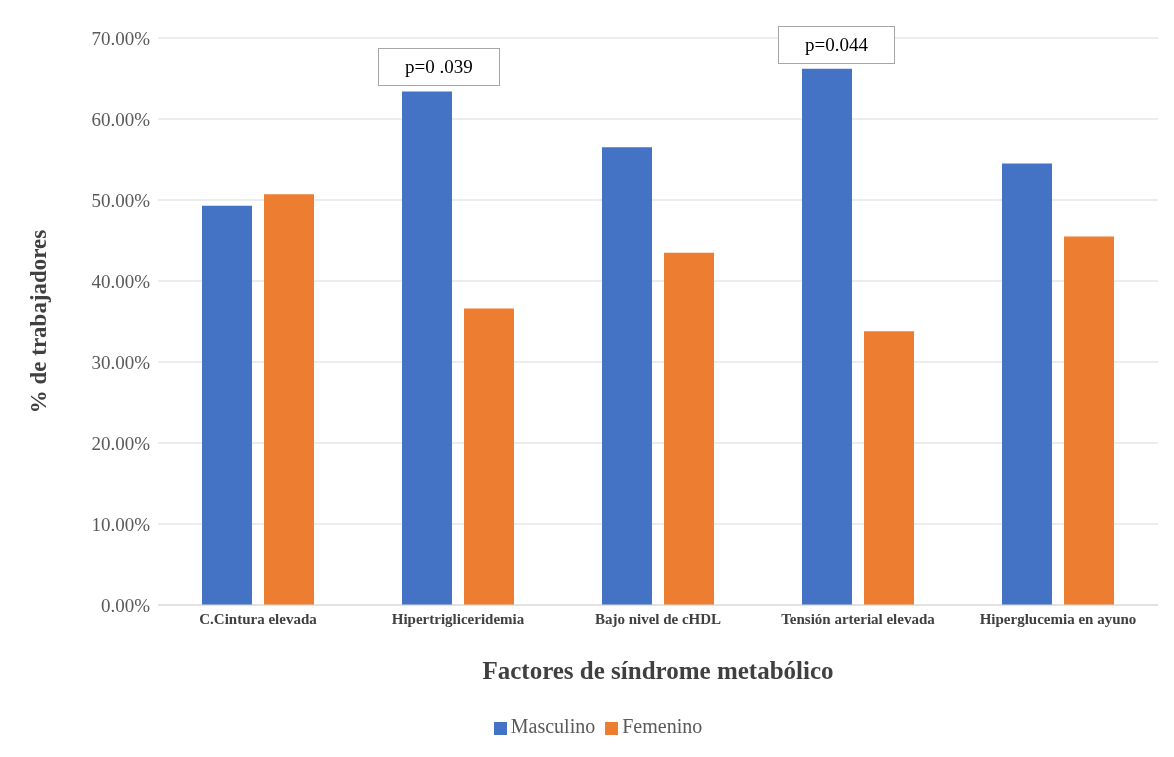 The image size is (1174, 757). What do you see at coordinates (662, 726) in the screenshot?
I see `legend-label: Femenino` at bounding box center [662, 726].